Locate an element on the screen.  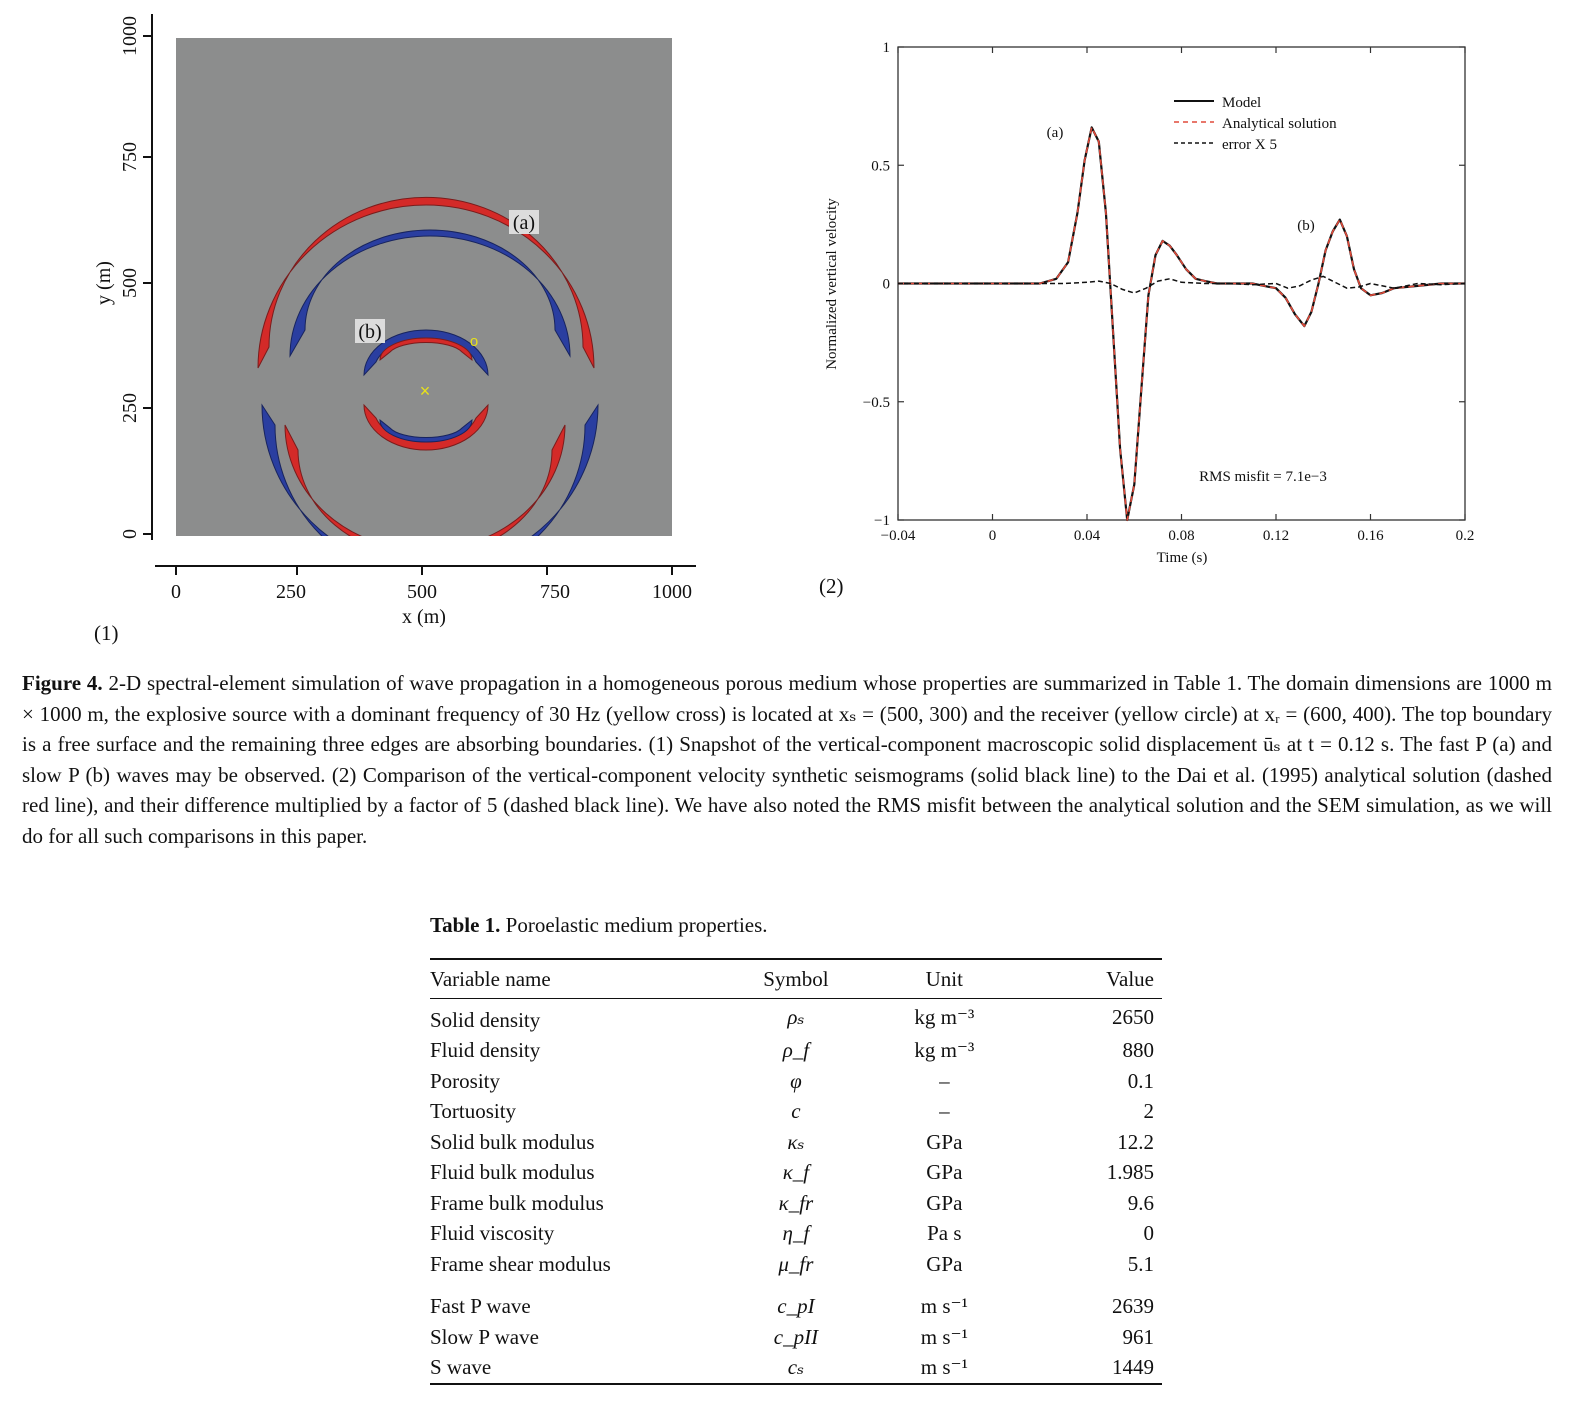
x-axis-title: Time (s) is located at coordinates (1182, 558).